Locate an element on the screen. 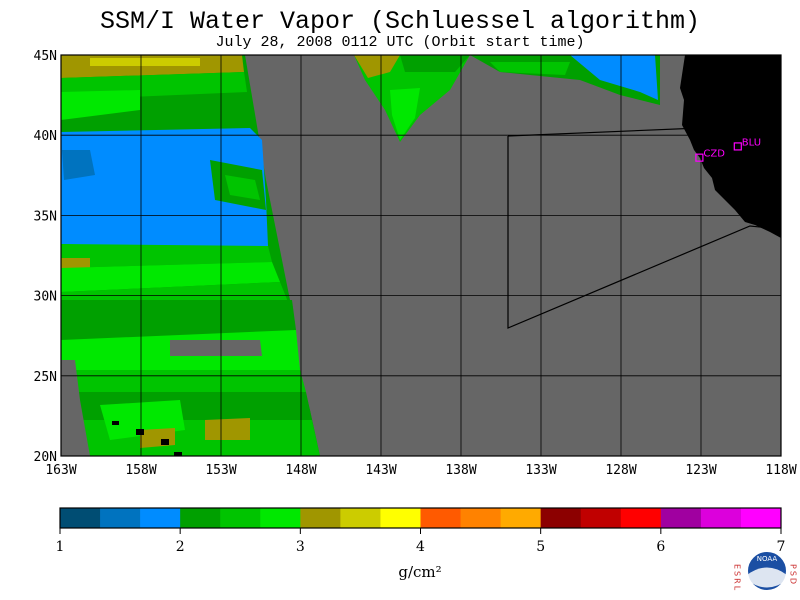 Image resolution: width=800 pixels, height=600 pixels. longitude-labels: 163W 158W 153W 148W 143W 138W 133W 128W 123W 118W is located at coordinates (420, 470).